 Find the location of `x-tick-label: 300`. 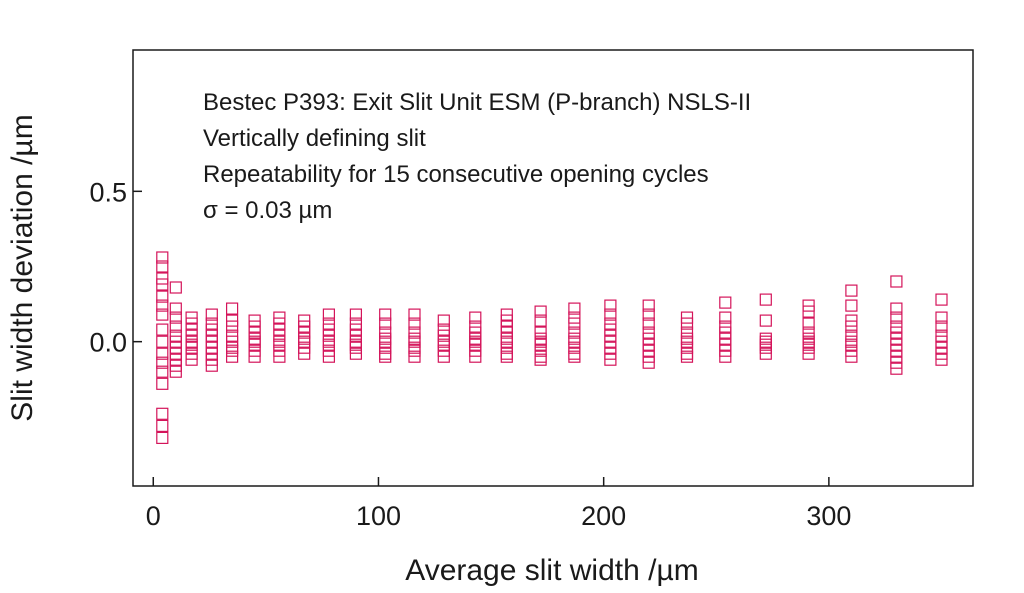

x-tick-label: 300 is located at coordinates (828, 516).